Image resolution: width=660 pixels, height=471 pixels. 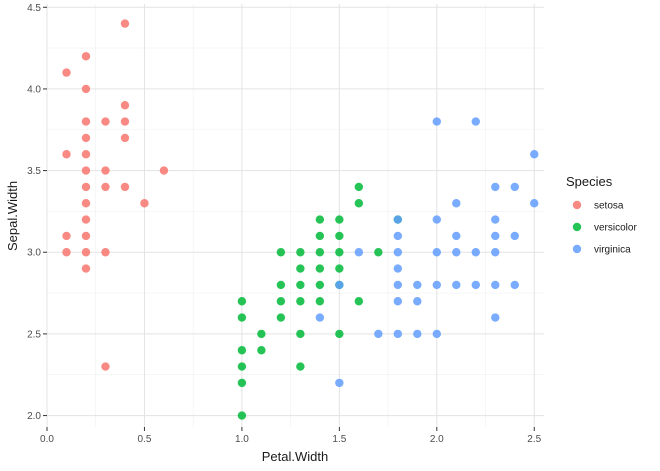 I want to click on y-tick-label: 4.5, so click(x=34, y=8).